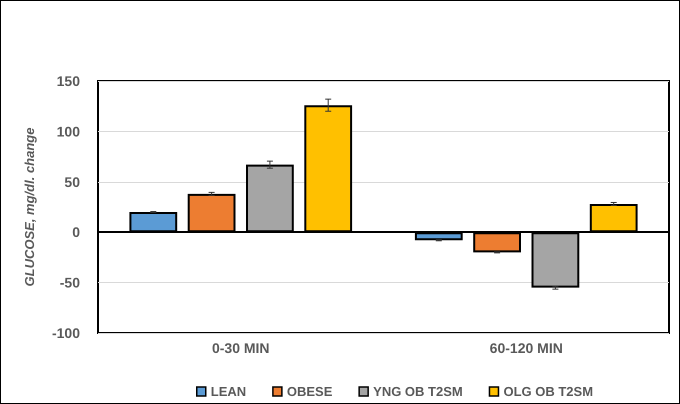 This screenshot has width=680, height=404. I want to click on x-tick-label: 0-30 MIN, so click(241, 348).